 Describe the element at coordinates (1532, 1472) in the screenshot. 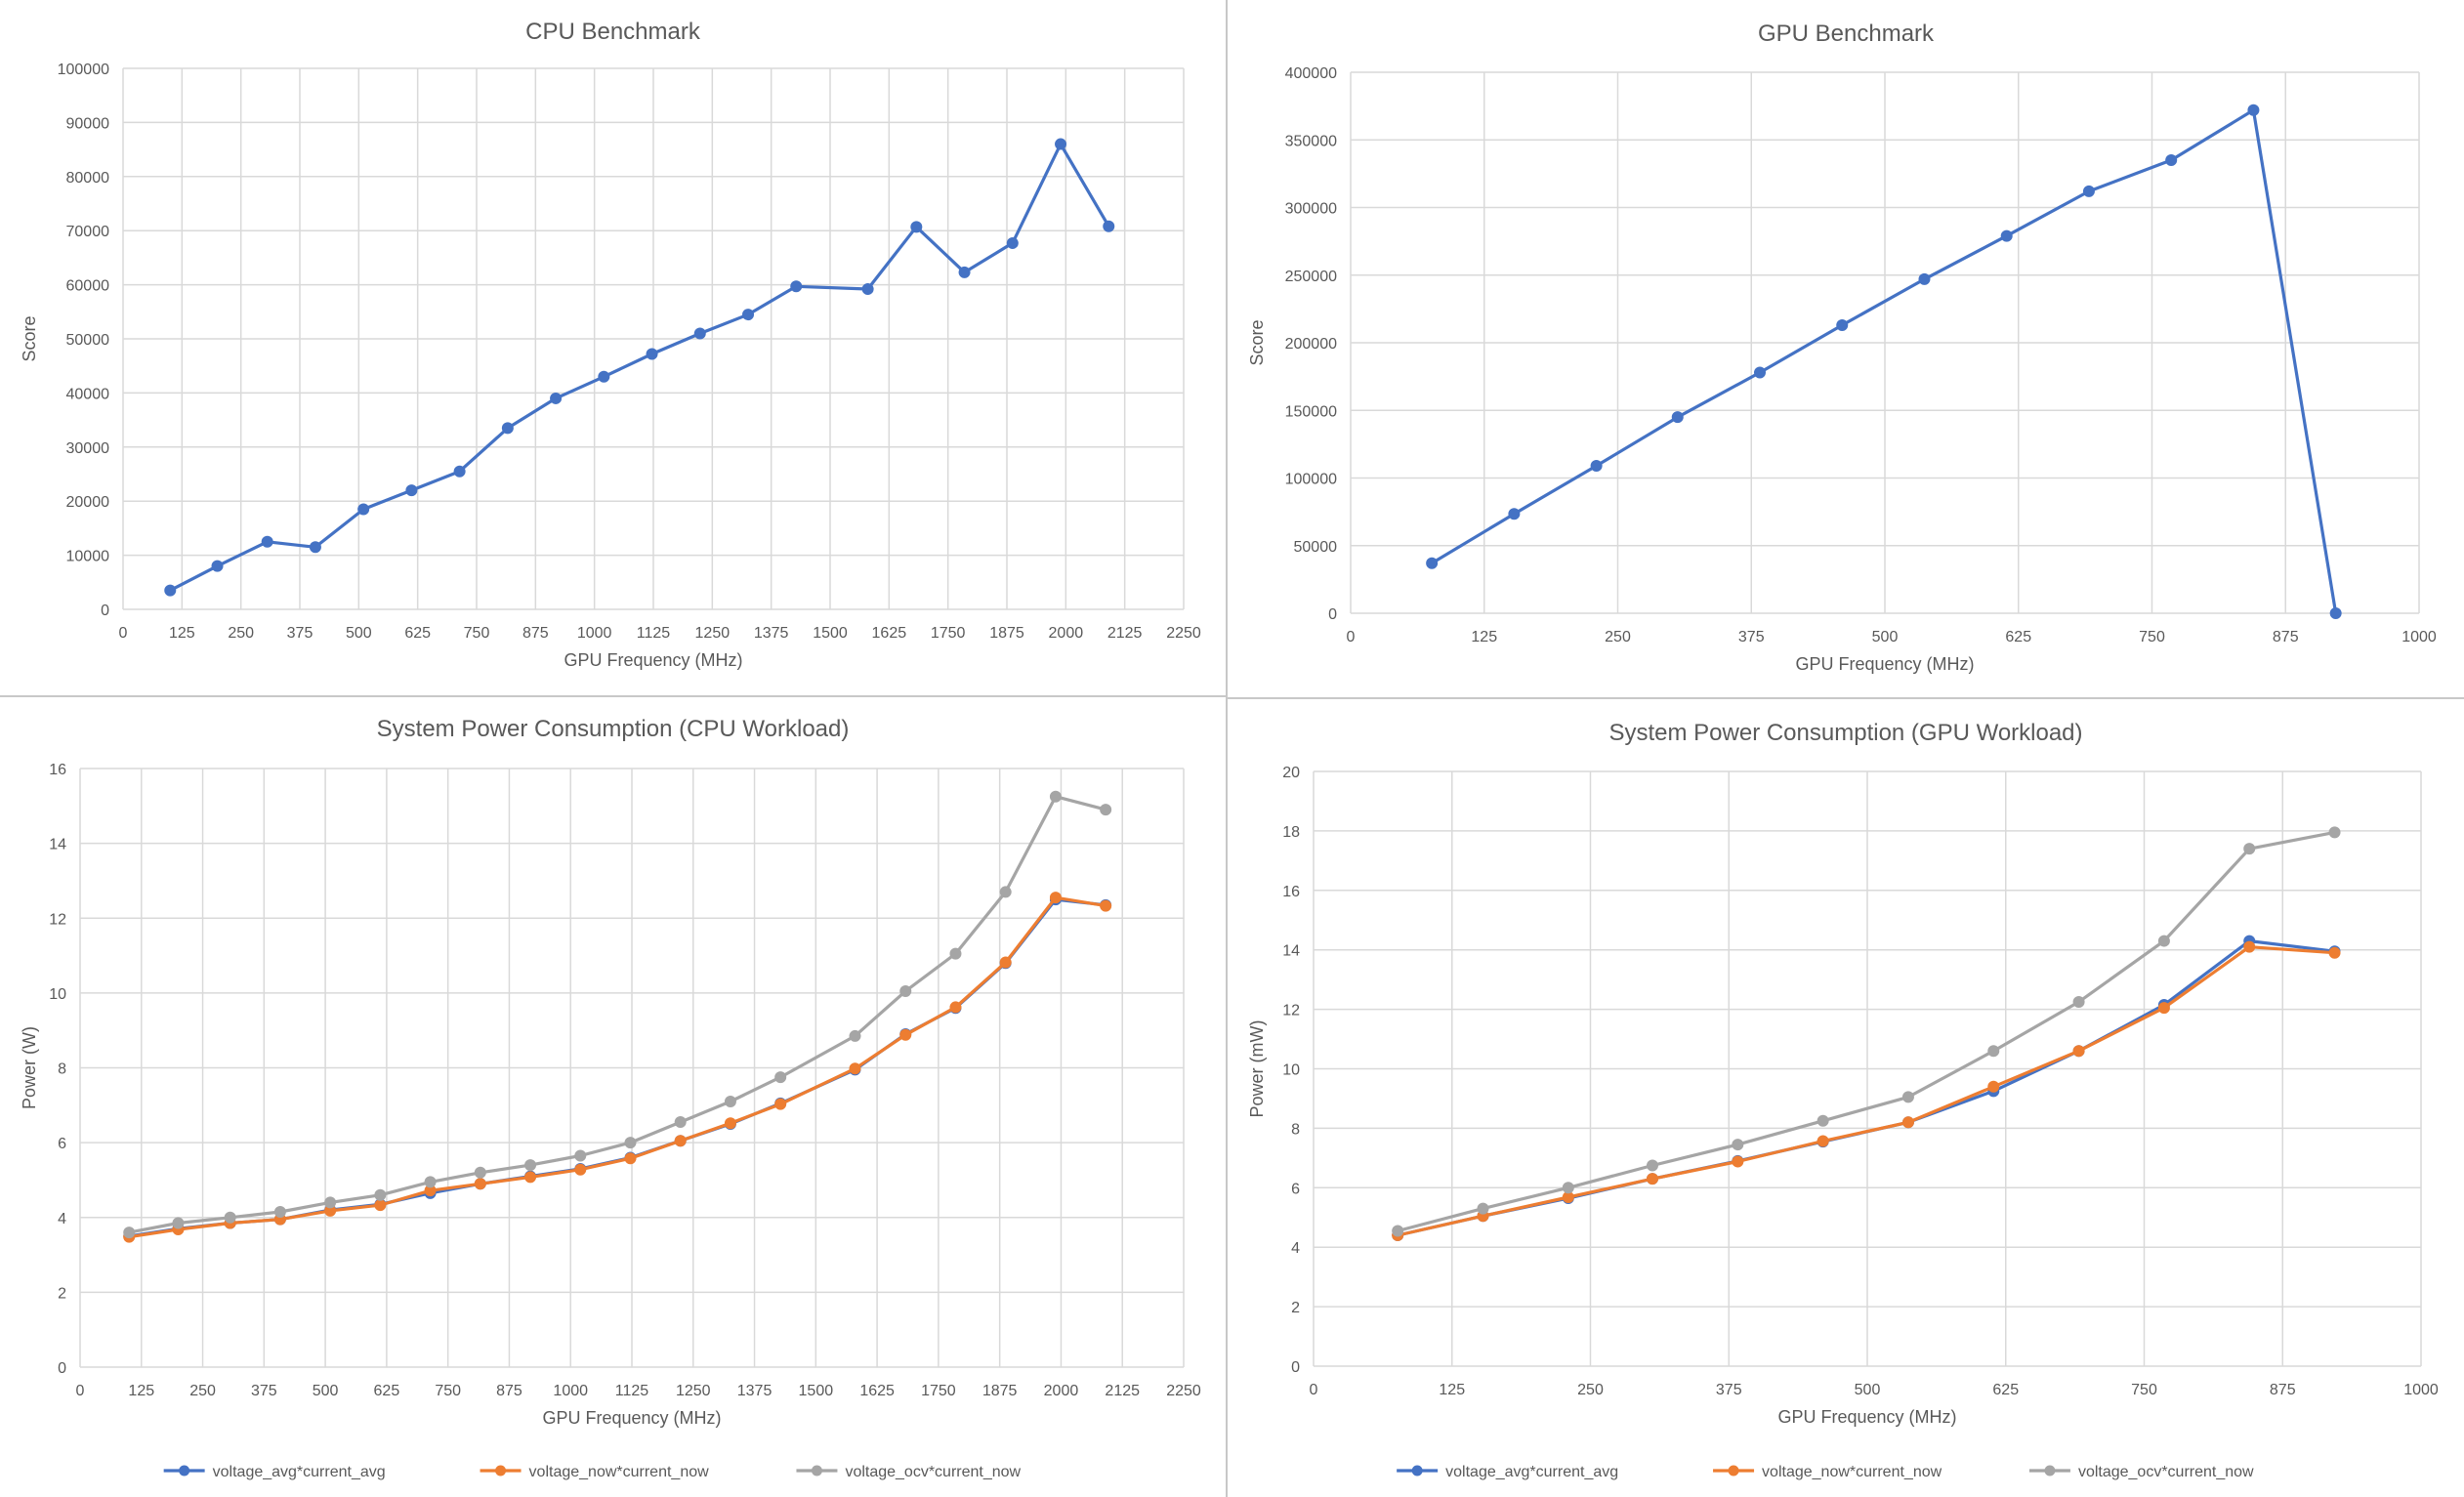

I see `legend-label: voltage_avg*current_avg` at that location.